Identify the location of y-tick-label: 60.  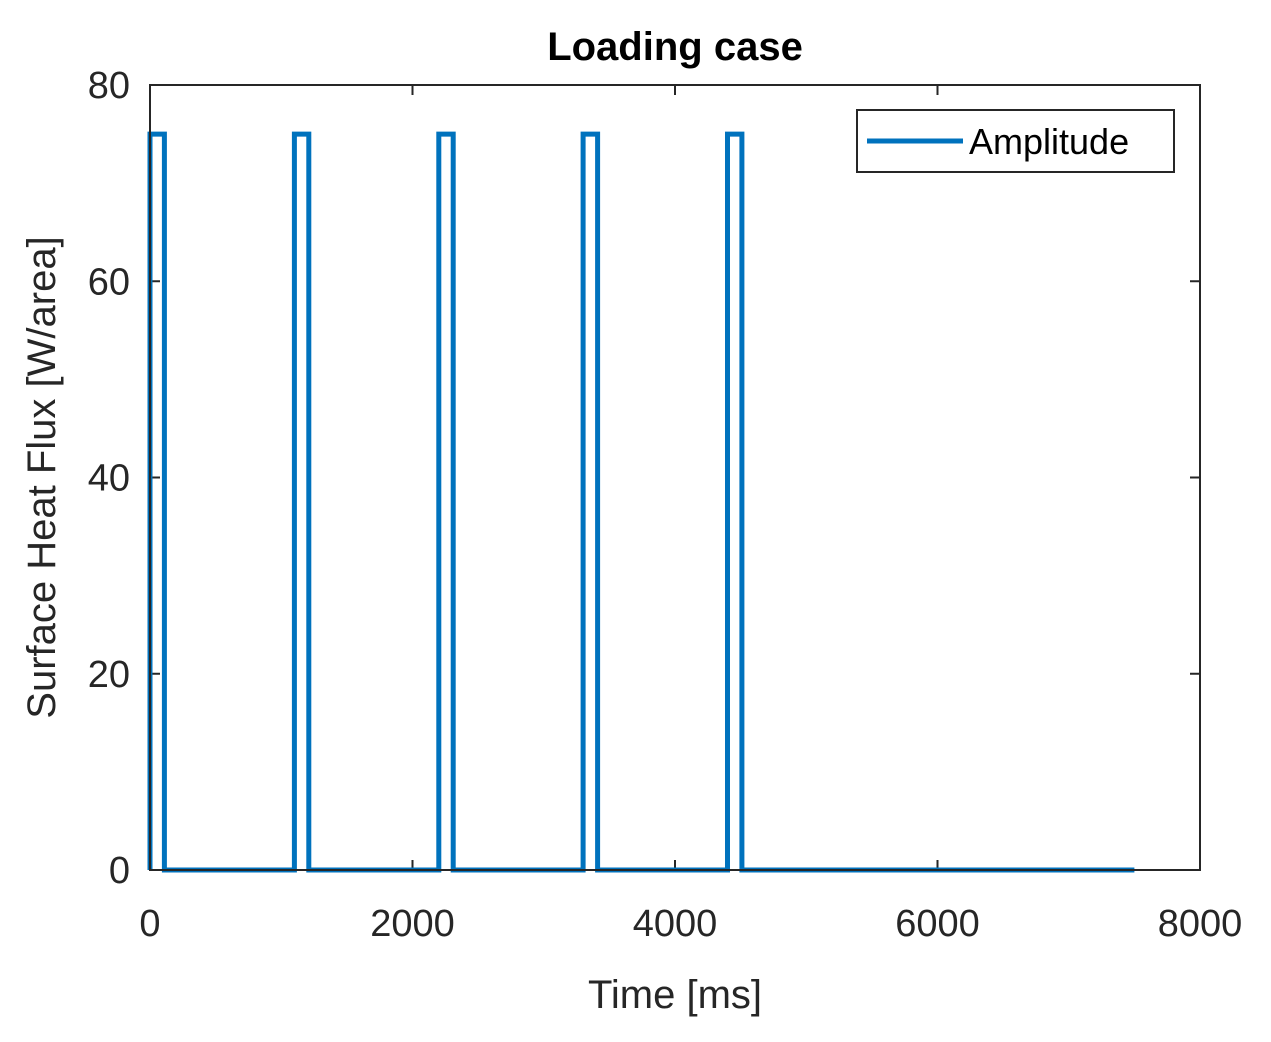
(109, 282).